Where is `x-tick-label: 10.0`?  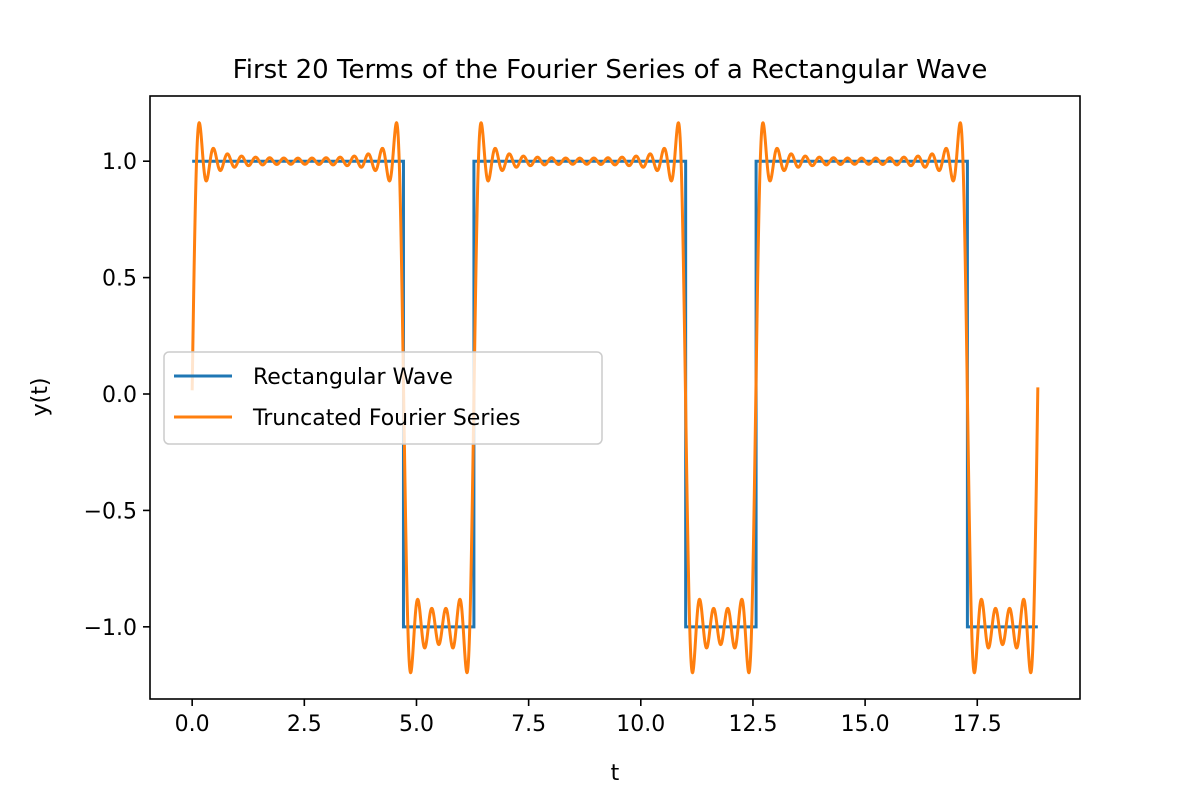
x-tick-label: 10.0 is located at coordinates (640, 724).